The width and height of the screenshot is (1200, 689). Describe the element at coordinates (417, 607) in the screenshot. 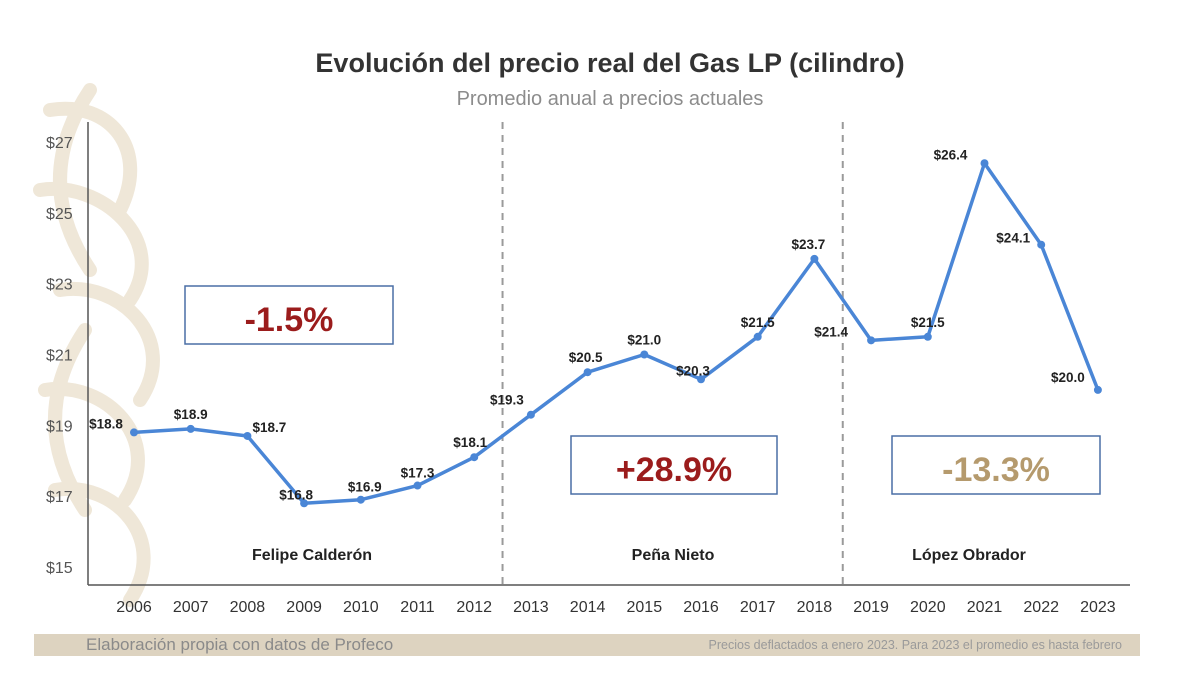

I see `x-tick-label: 2011` at that location.